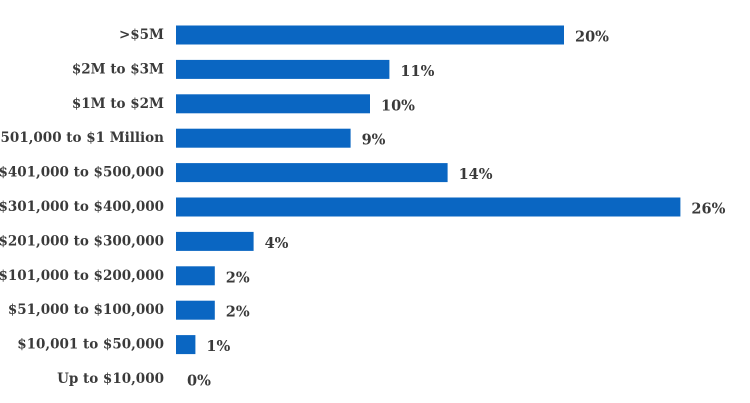 The height and width of the screenshot is (403, 750). I want to click on category-label: $201,000 to $300,000, so click(82, 241).